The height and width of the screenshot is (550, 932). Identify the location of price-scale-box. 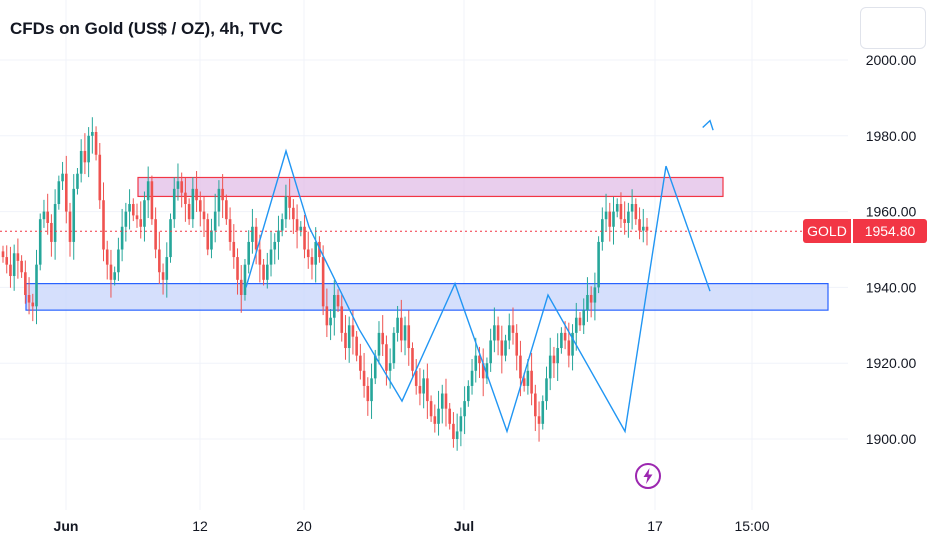
(893, 28).